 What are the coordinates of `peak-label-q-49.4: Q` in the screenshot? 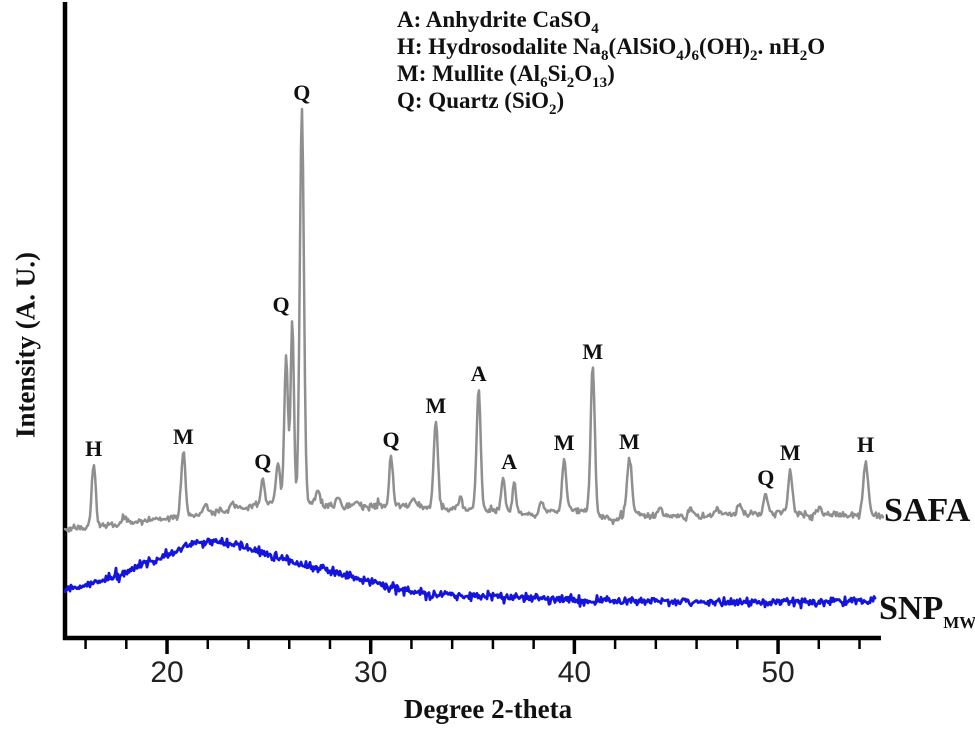 It's located at (765, 477).